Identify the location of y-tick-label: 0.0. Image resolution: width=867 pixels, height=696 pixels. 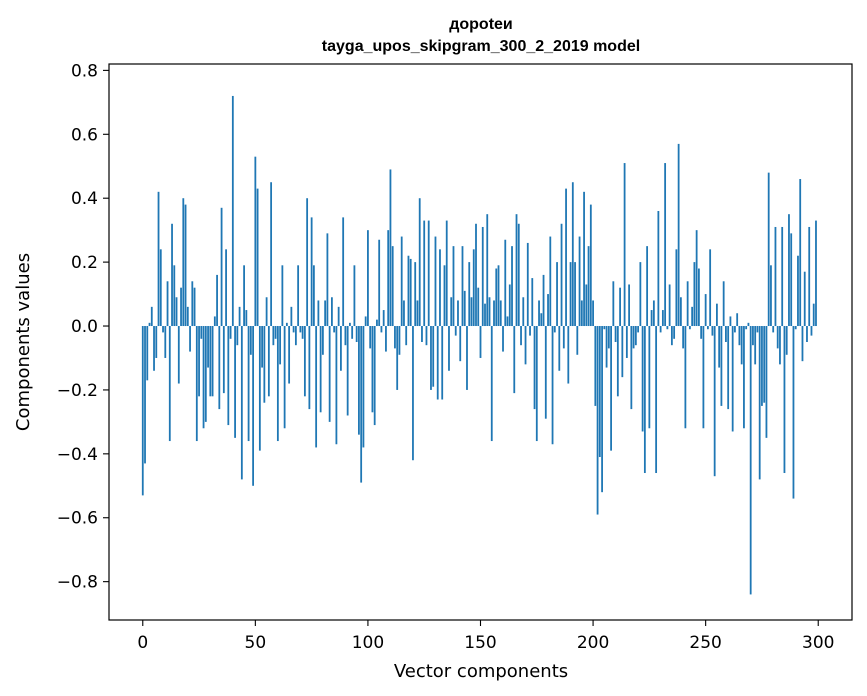
(84, 327).